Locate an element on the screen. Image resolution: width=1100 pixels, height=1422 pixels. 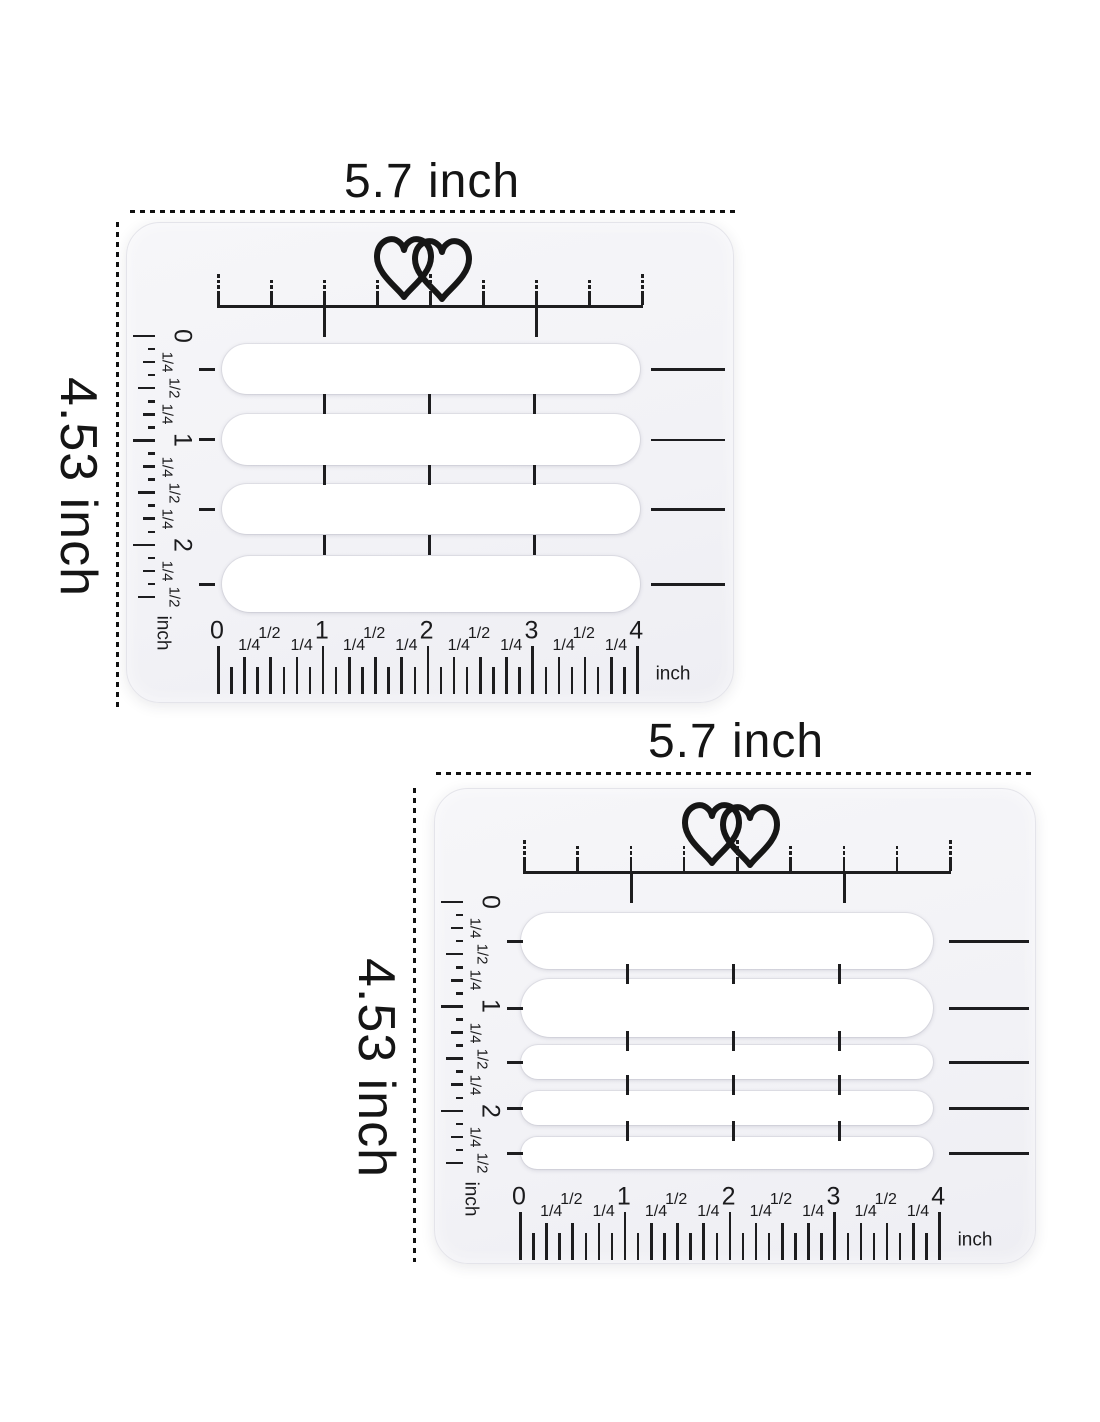
double-hearts-icon is located at coordinates (731, 835).